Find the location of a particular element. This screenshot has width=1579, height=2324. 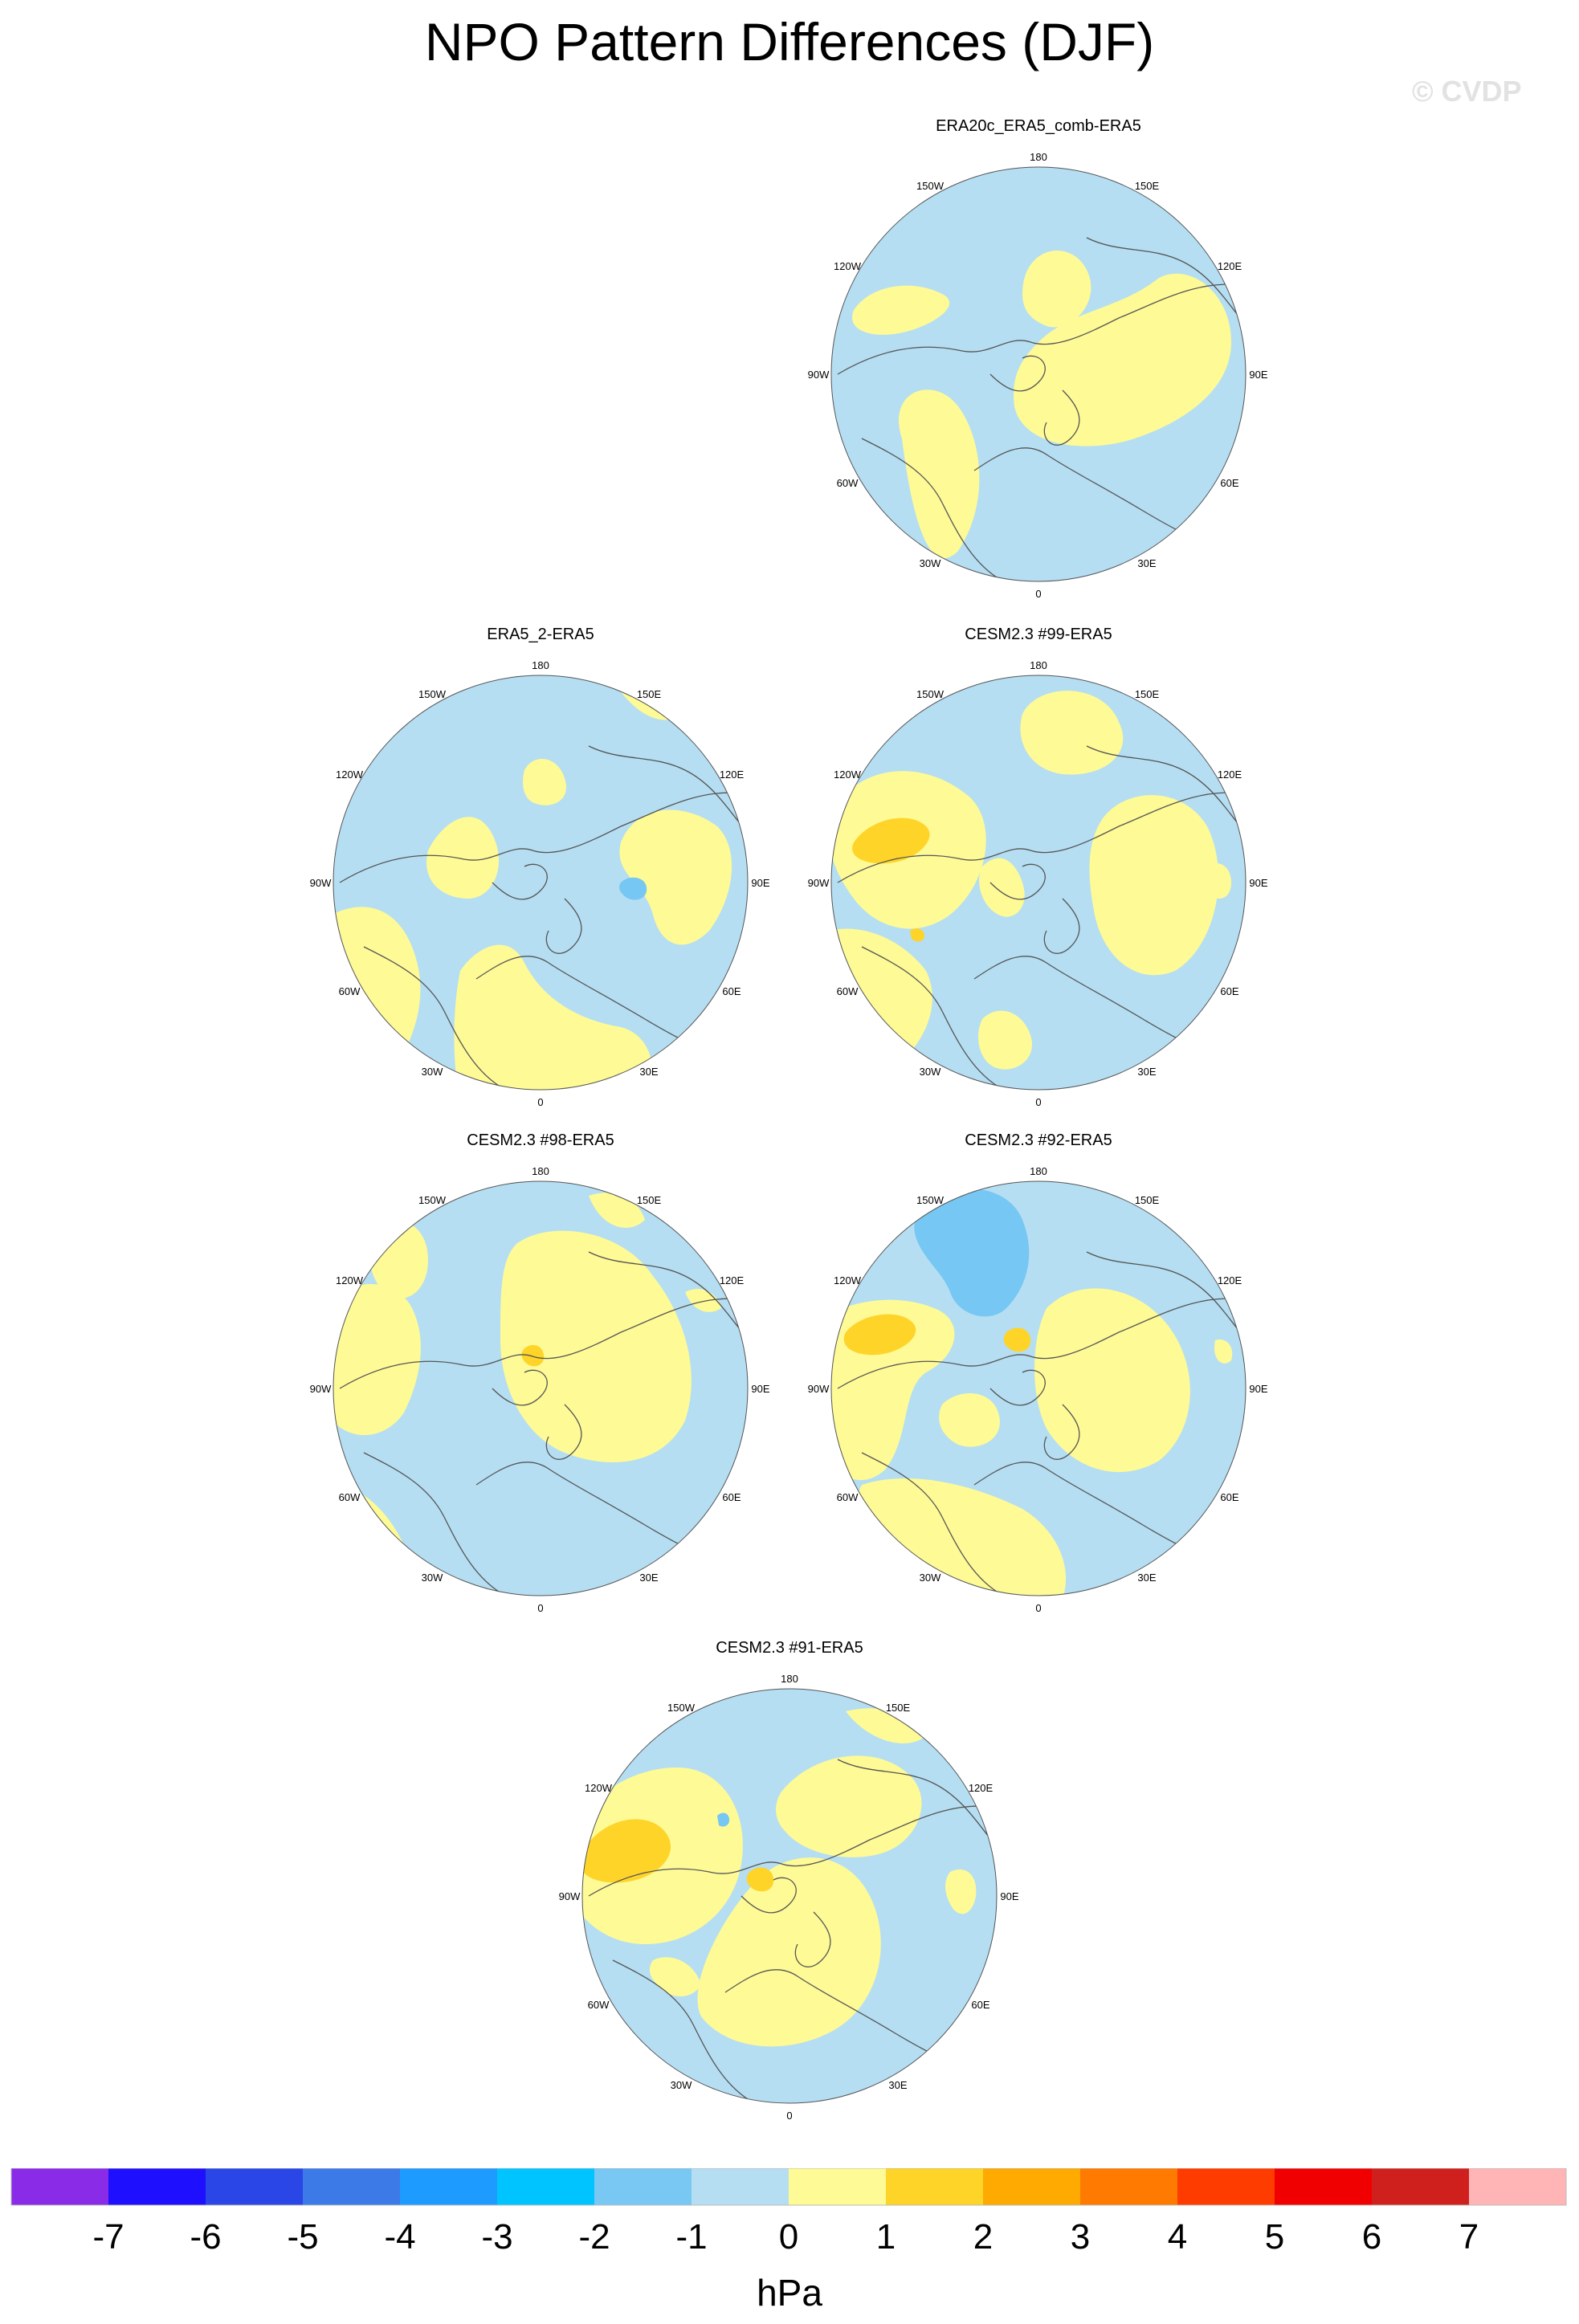

colorbar-tick-label: 5 is located at coordinates (1274, 2237).